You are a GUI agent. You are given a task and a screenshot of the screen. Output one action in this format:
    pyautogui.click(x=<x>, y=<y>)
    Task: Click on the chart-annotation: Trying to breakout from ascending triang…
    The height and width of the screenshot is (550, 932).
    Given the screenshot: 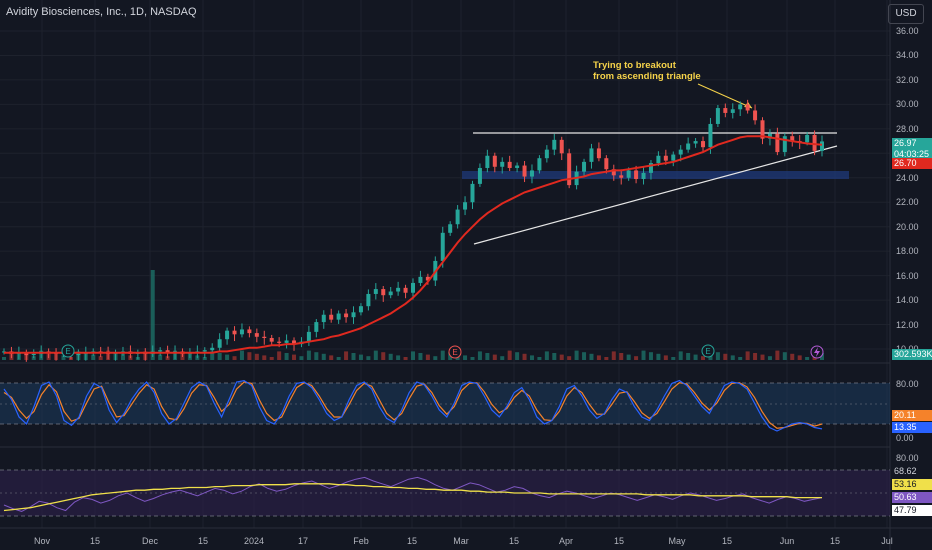 What is the action you would take?
    pyautogui.click(x=647, y=71)
    